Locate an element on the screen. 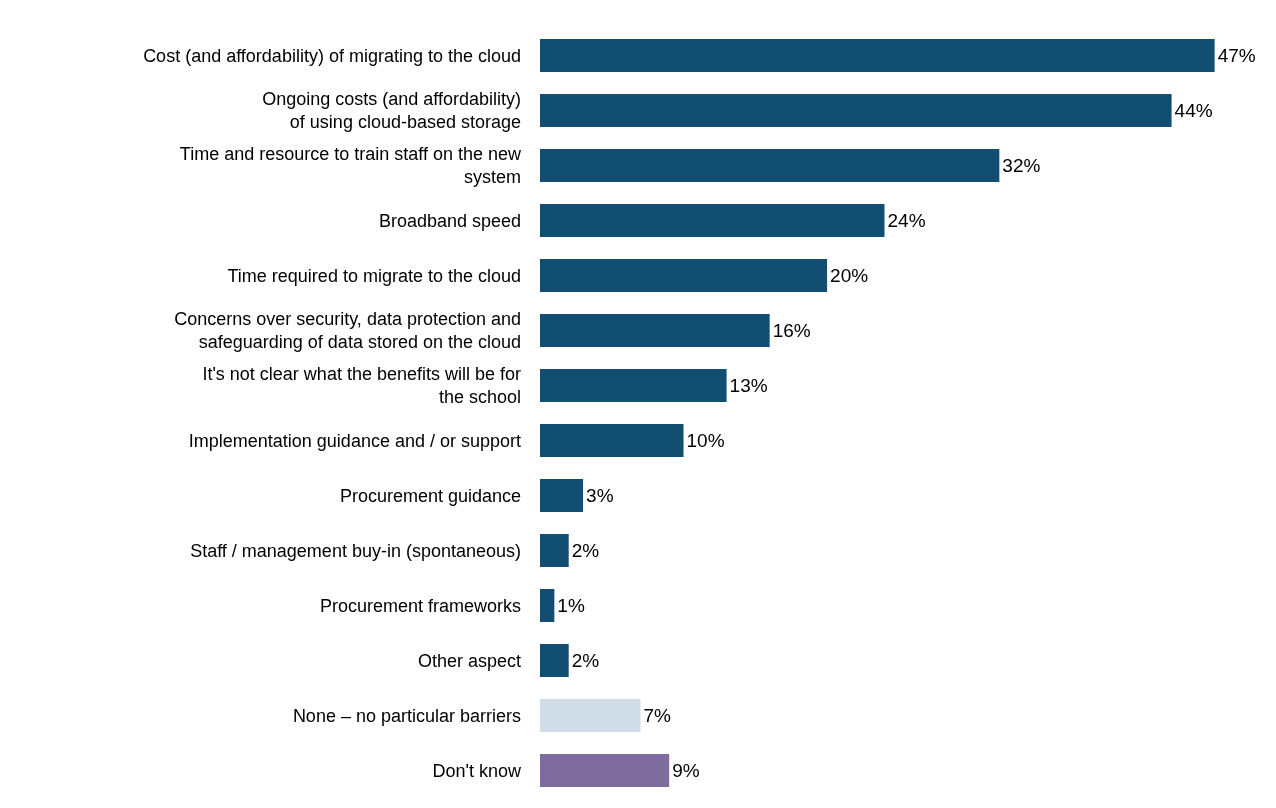  y-tick-label: Other aspect is located at coordinates (469, 660).